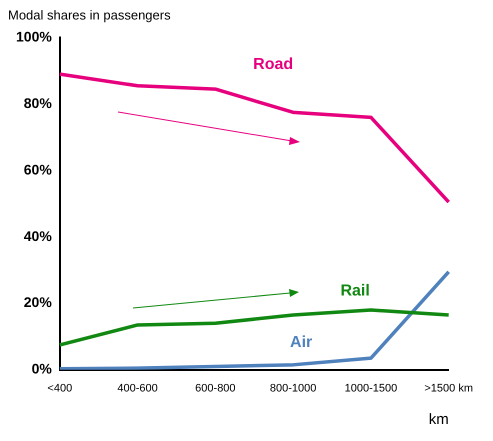 This screenshot has height=441, width=493. What do you see at coordinates (90, 14) in the screenshot?
I see `chart-title: Modal shares in passengers` at bounding box center [90, 14].